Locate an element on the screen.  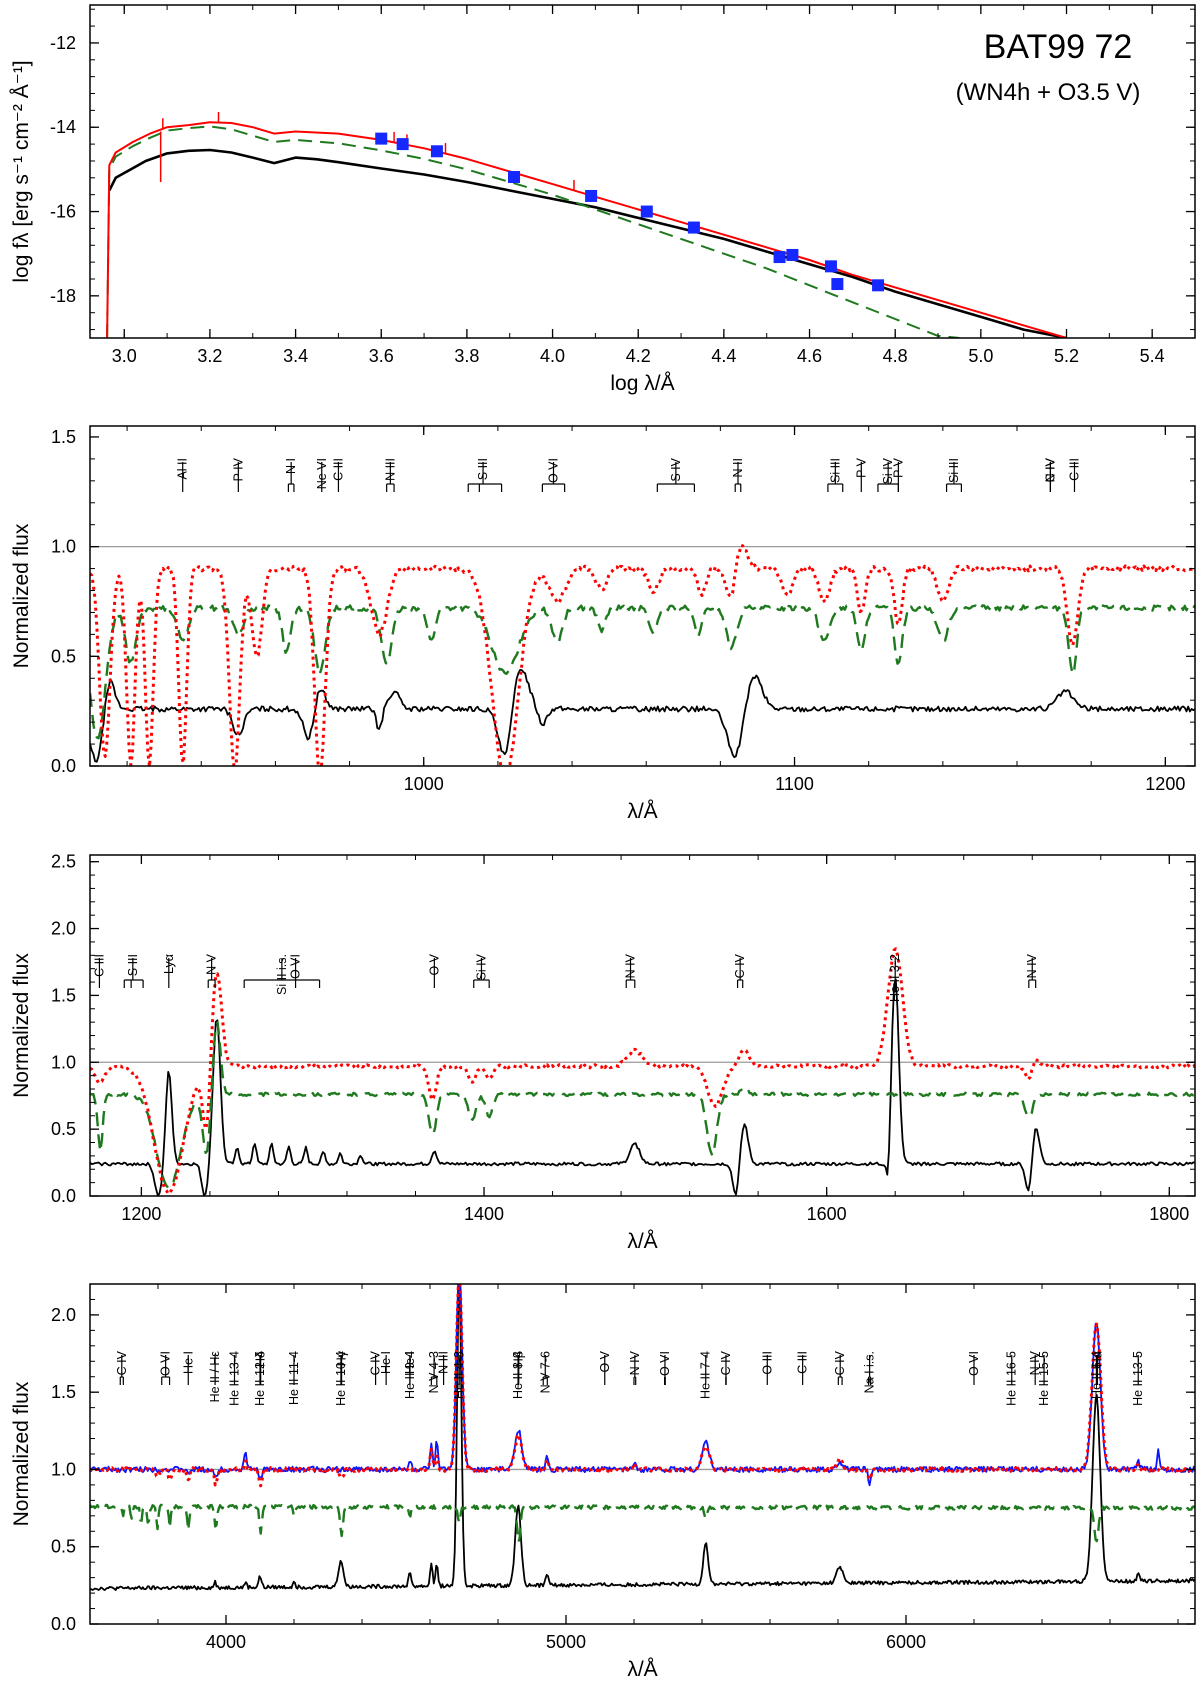
line-id-label: N V 7-6 is located at coordinates (545, 1372).